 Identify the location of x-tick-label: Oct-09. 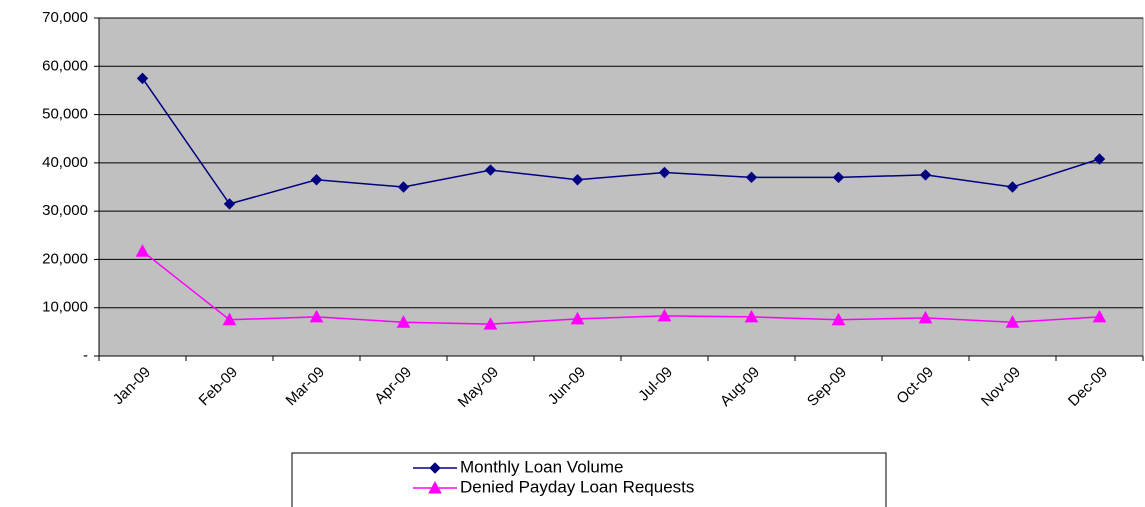
(915, 386).